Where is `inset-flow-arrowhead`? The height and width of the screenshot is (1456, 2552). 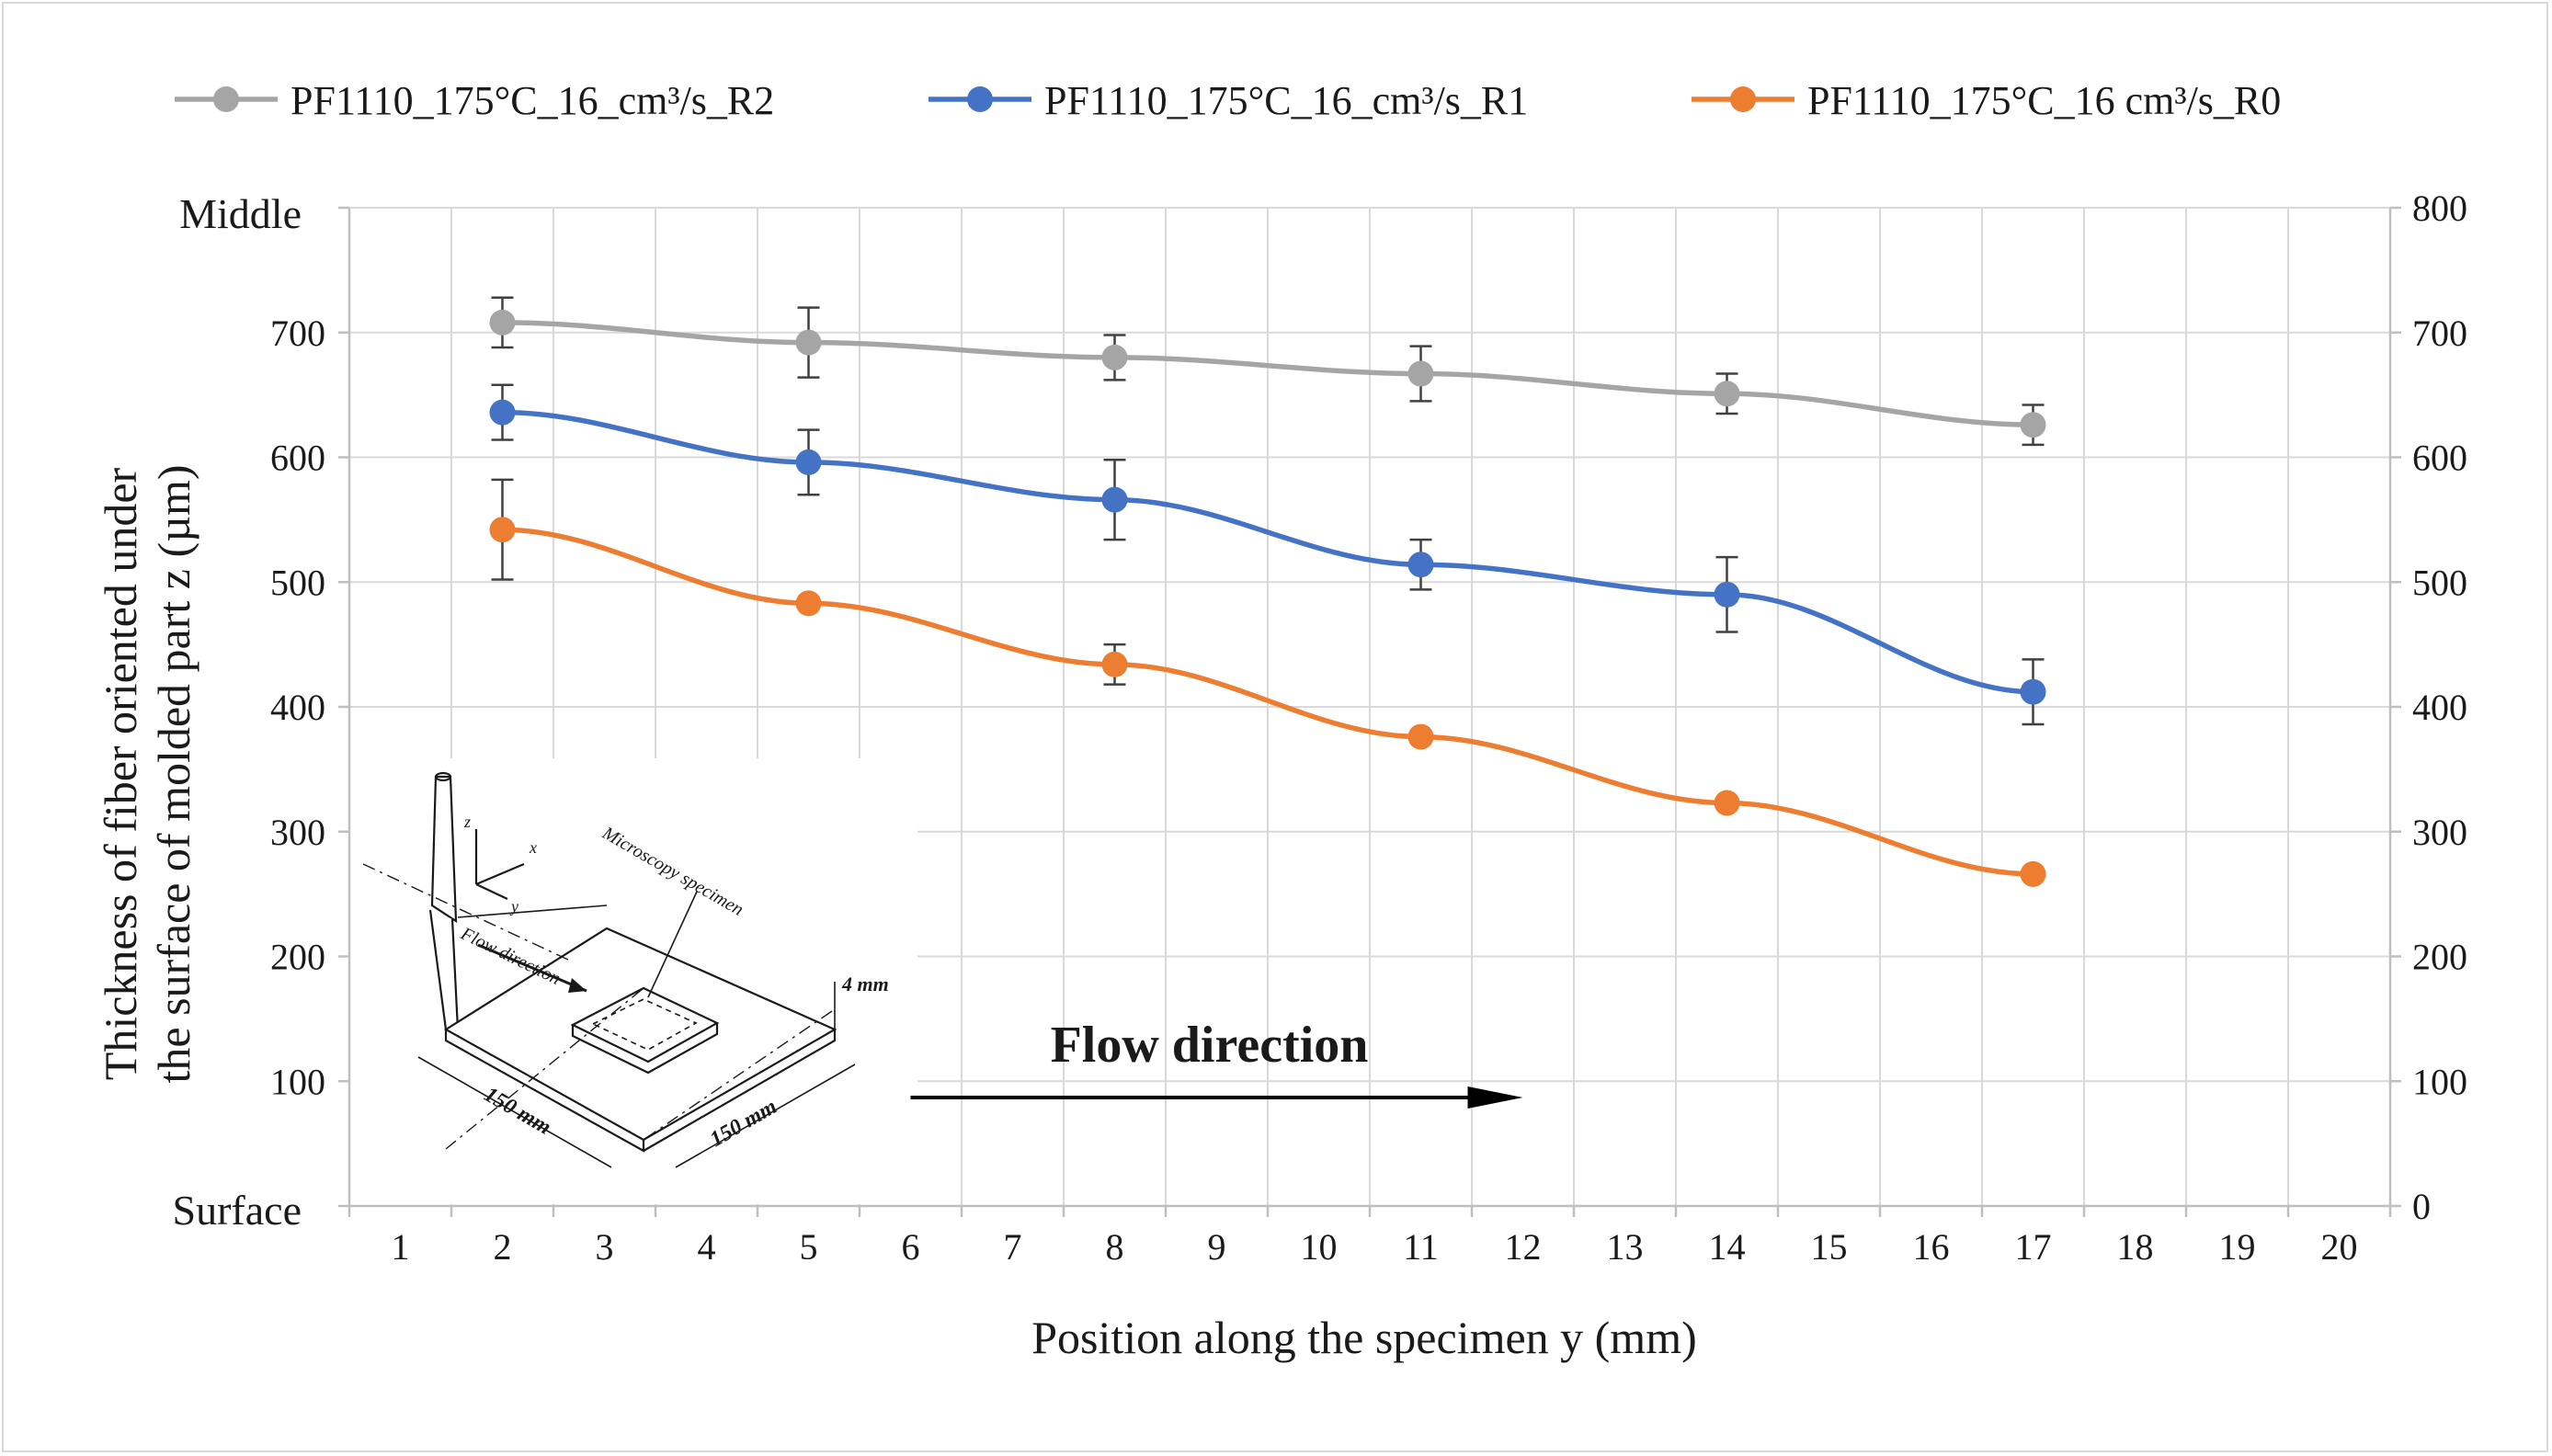 inset-flow-arrowhead is located at coordinates (578, 985).